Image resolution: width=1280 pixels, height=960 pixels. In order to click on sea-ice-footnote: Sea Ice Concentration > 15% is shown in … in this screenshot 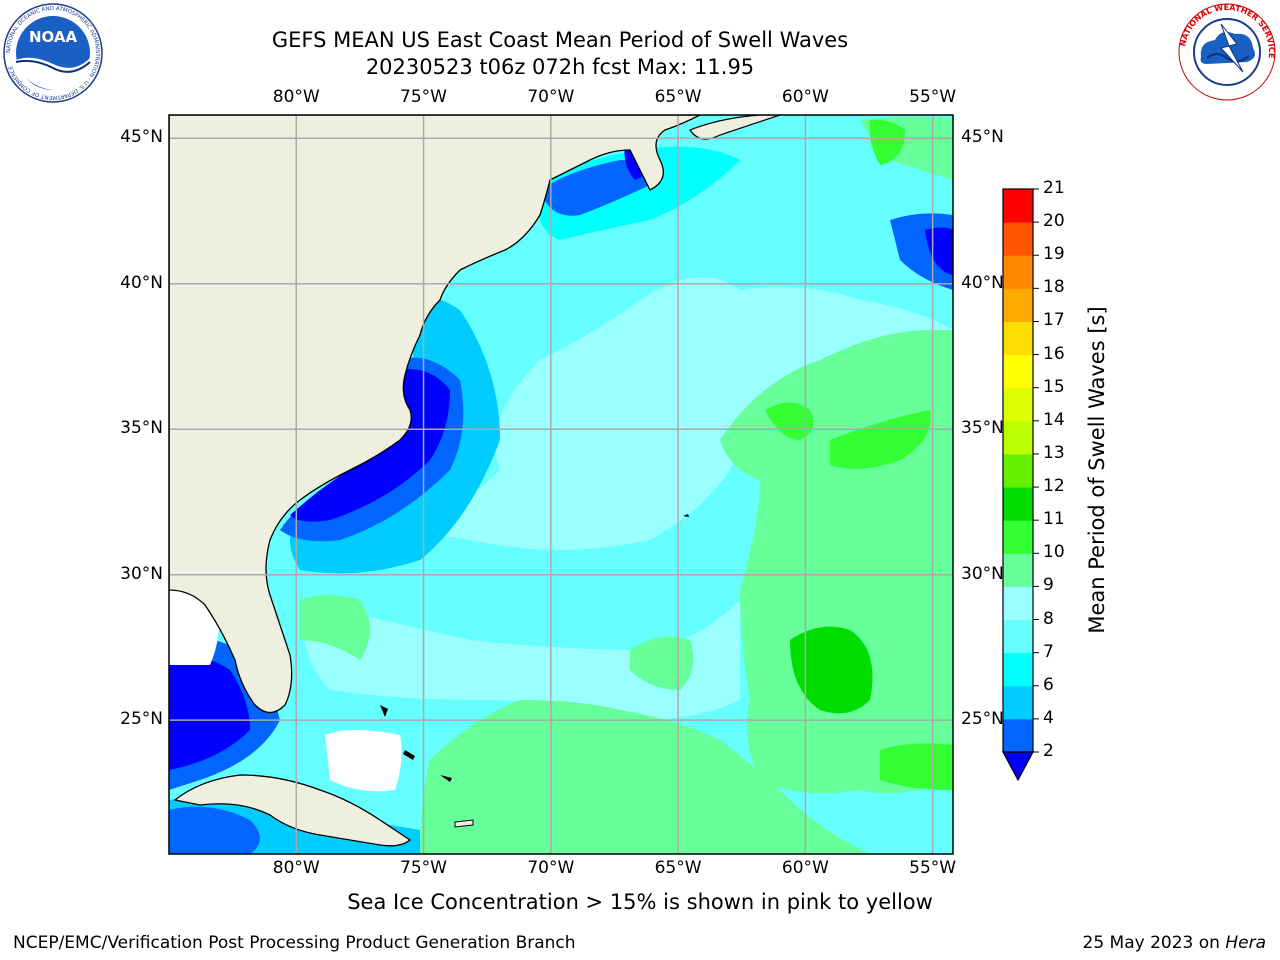, I will do `click(640, 902)`.